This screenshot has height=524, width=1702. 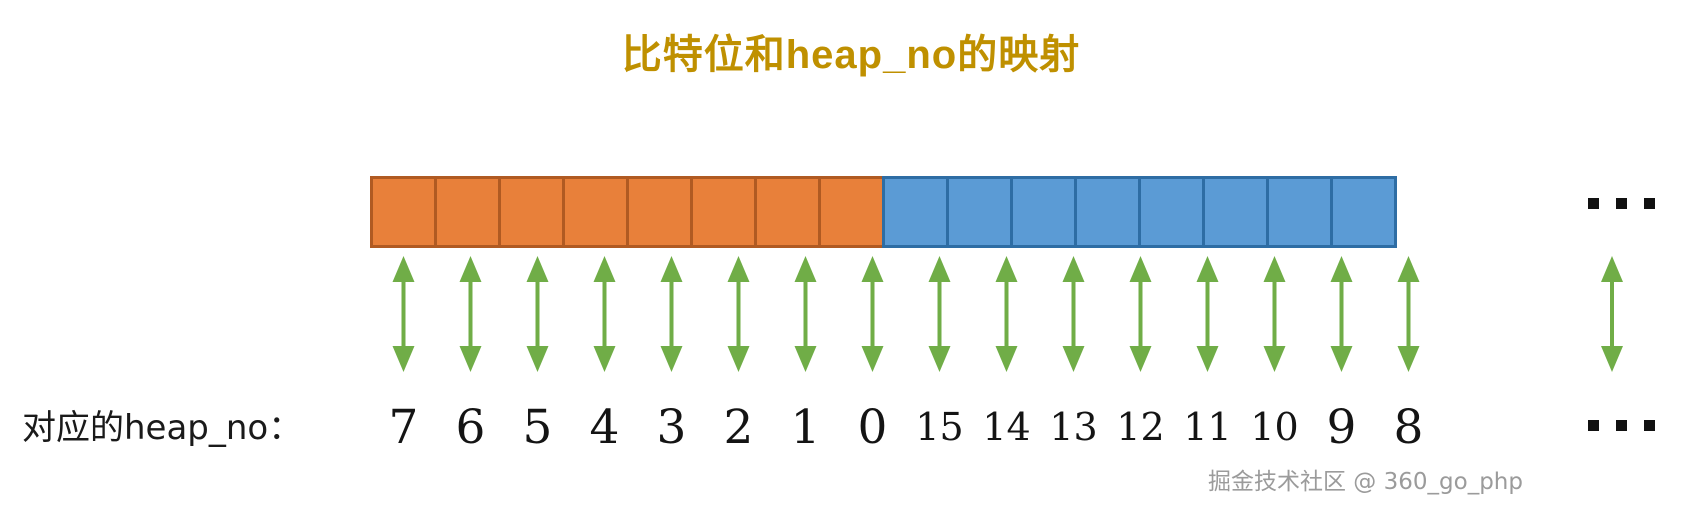 I want to click on heap-no-values-row: 7 6 5 4 3 2 1 0 15 14 13 12 11 10 9 8, so click(x=906, y=427).